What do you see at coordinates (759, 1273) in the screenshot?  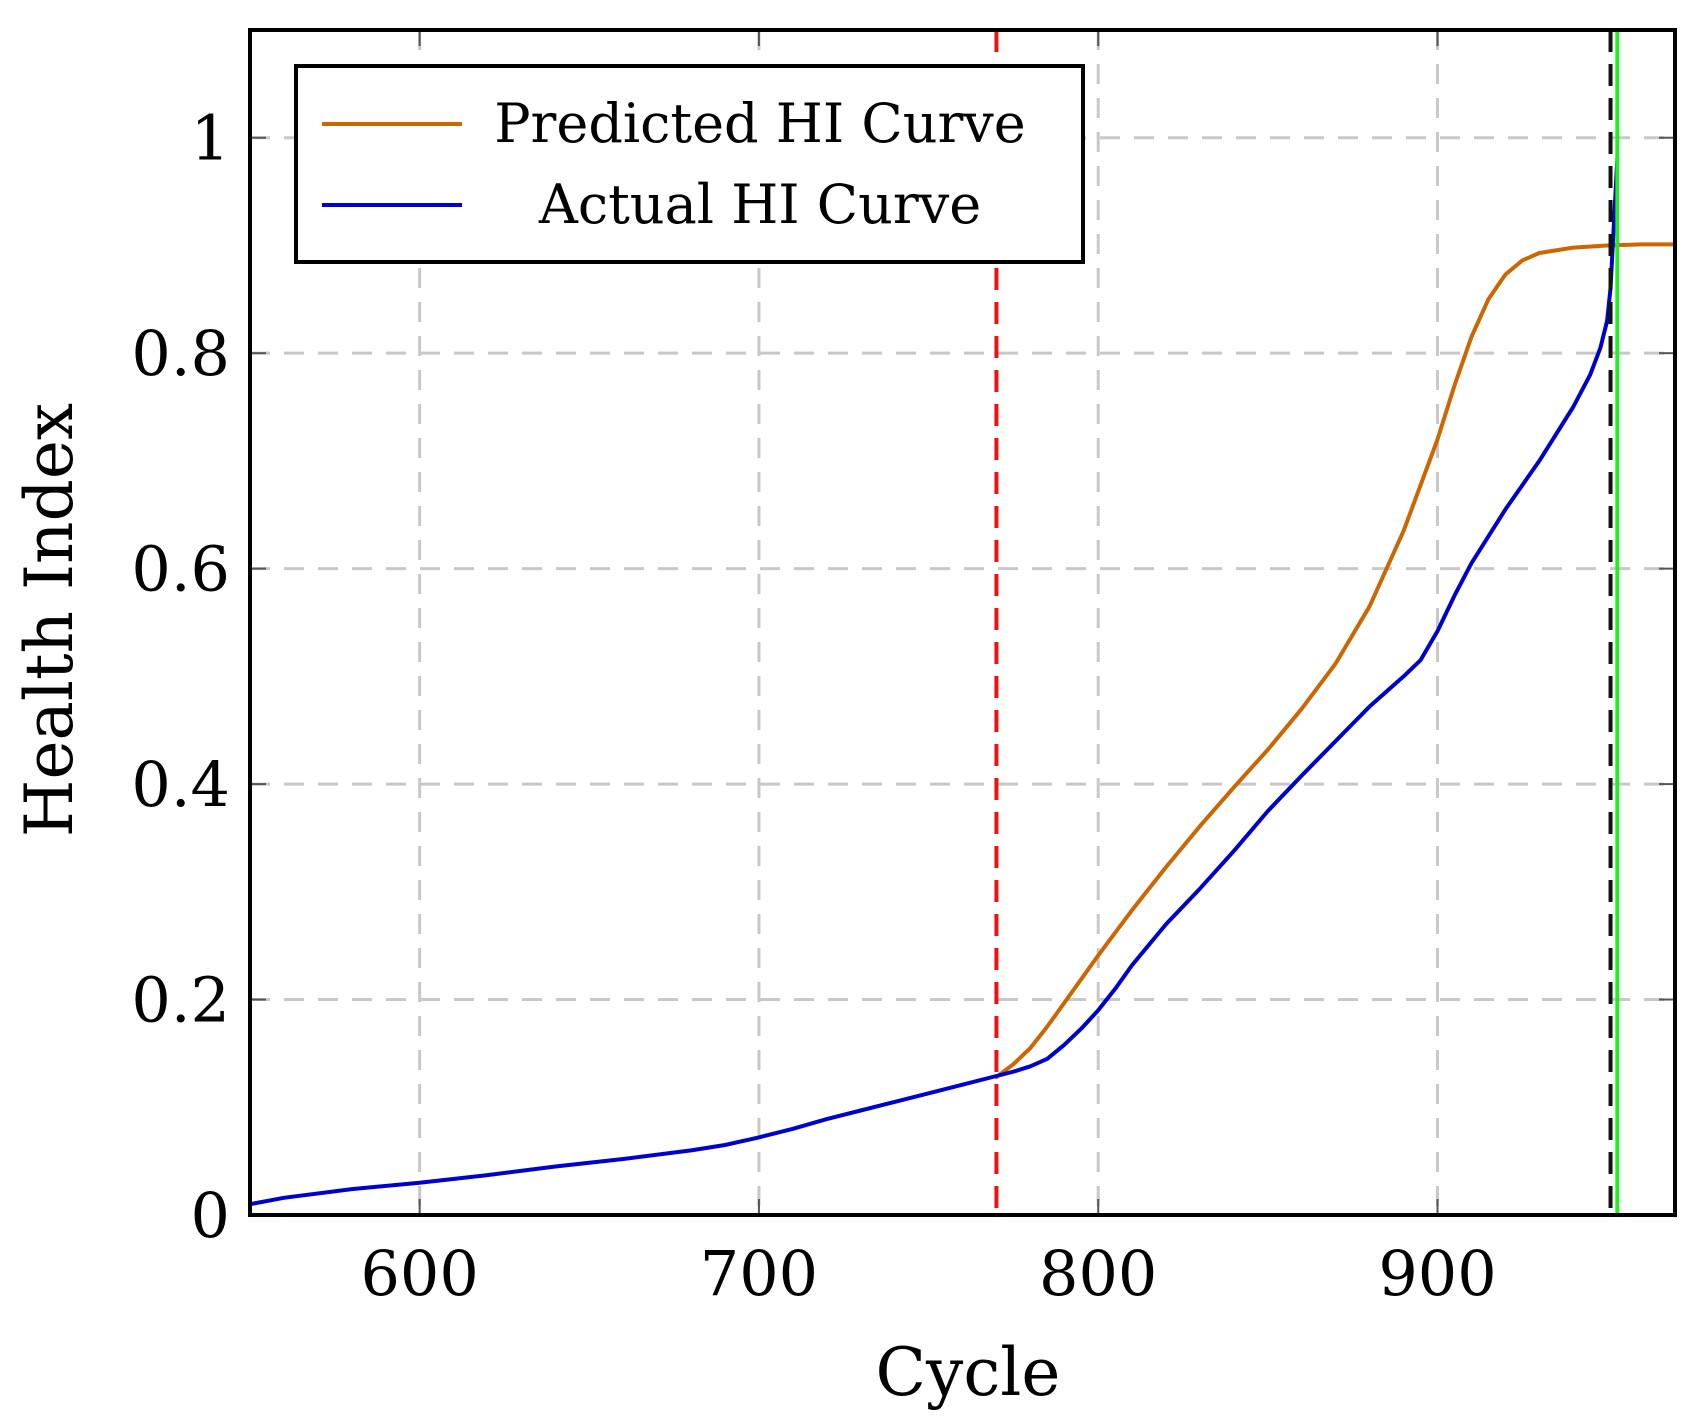 I see `x-tick-label: 700` at bounding box center [759, 1273].